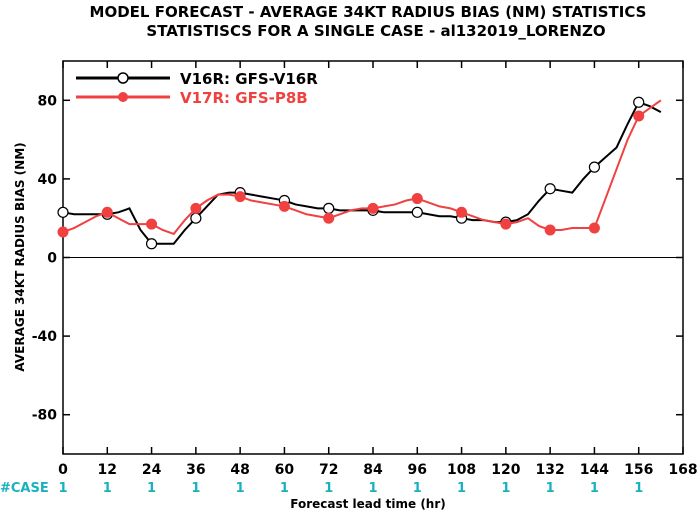  I want to click on x-tick-label: 132, so click(550, 470).